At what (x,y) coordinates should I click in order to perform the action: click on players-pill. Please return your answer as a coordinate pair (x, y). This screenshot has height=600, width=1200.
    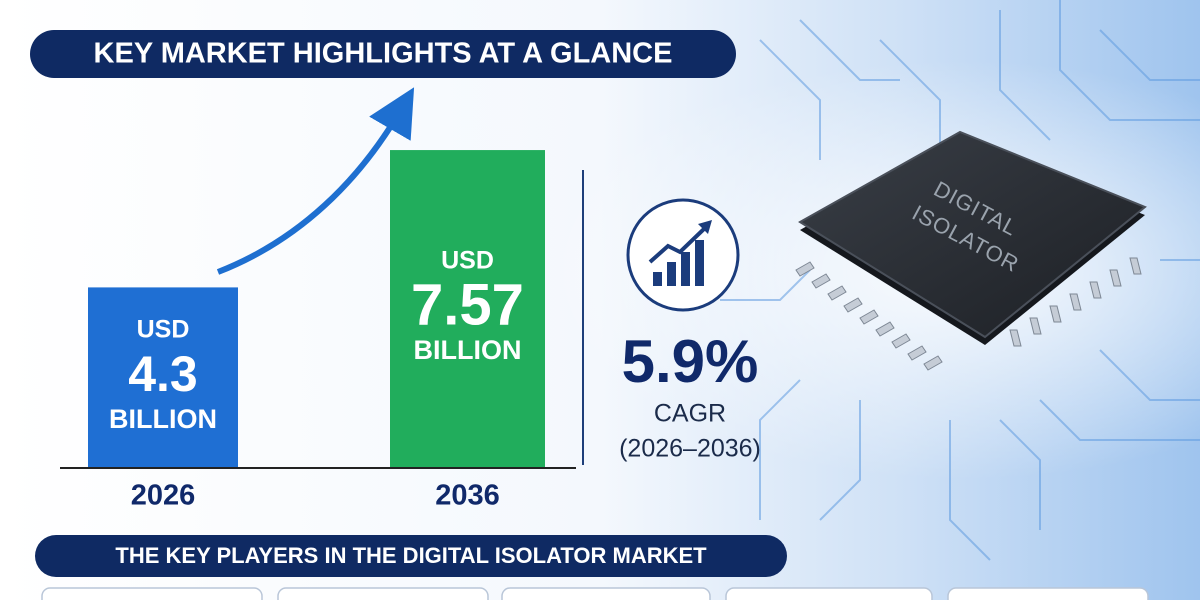
    Looking at the image, I should click on (411, 556).